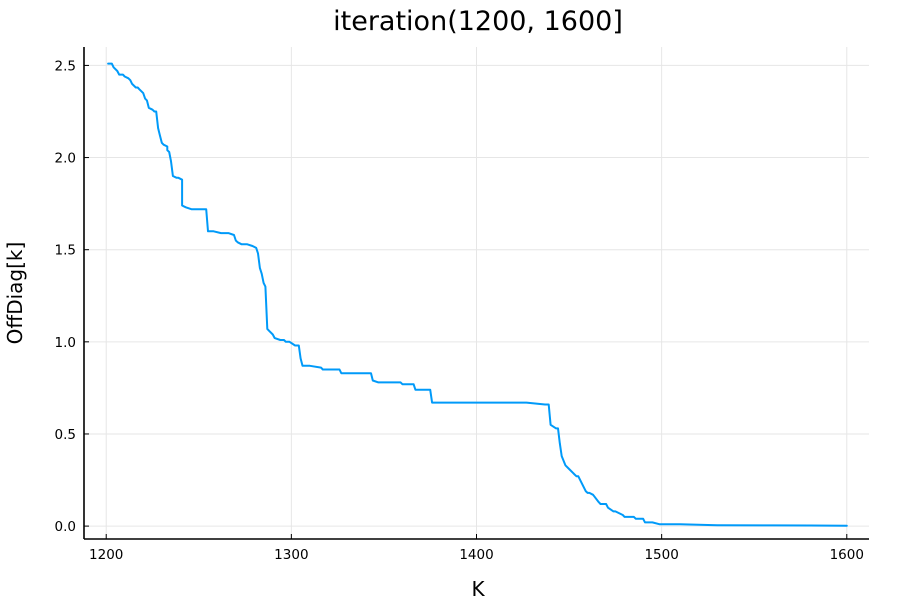  What do you see at coordinates (478, 588) in the screenshot?
I see `x-axis-label: K` at bounding box center [478, 588].